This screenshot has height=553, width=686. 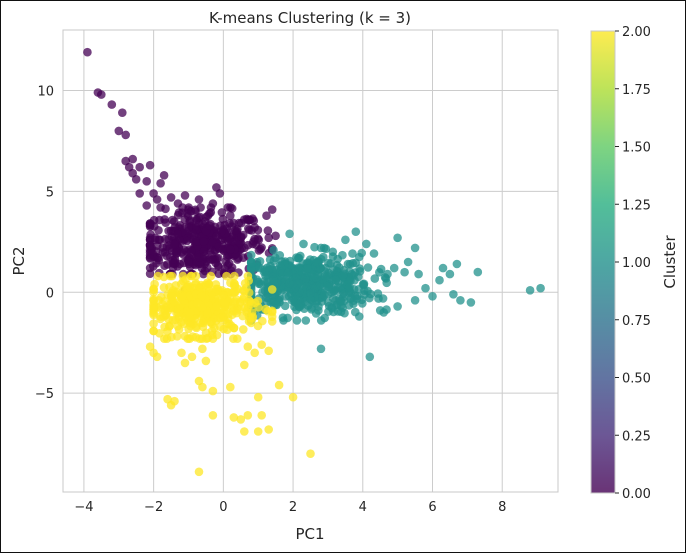 I want to click on y-tick-labels: −5 0 5 10, so click(x=44, y=244).